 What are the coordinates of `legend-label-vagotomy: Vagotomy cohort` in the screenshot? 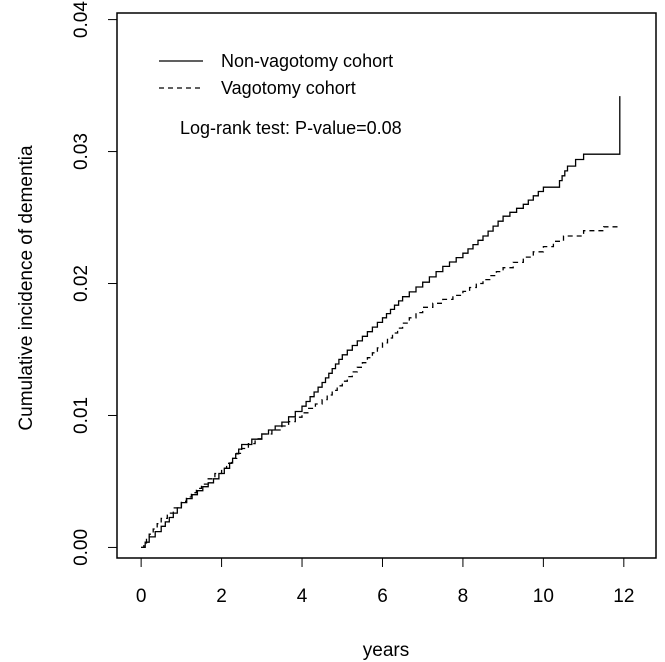 It's located at (288, 88).